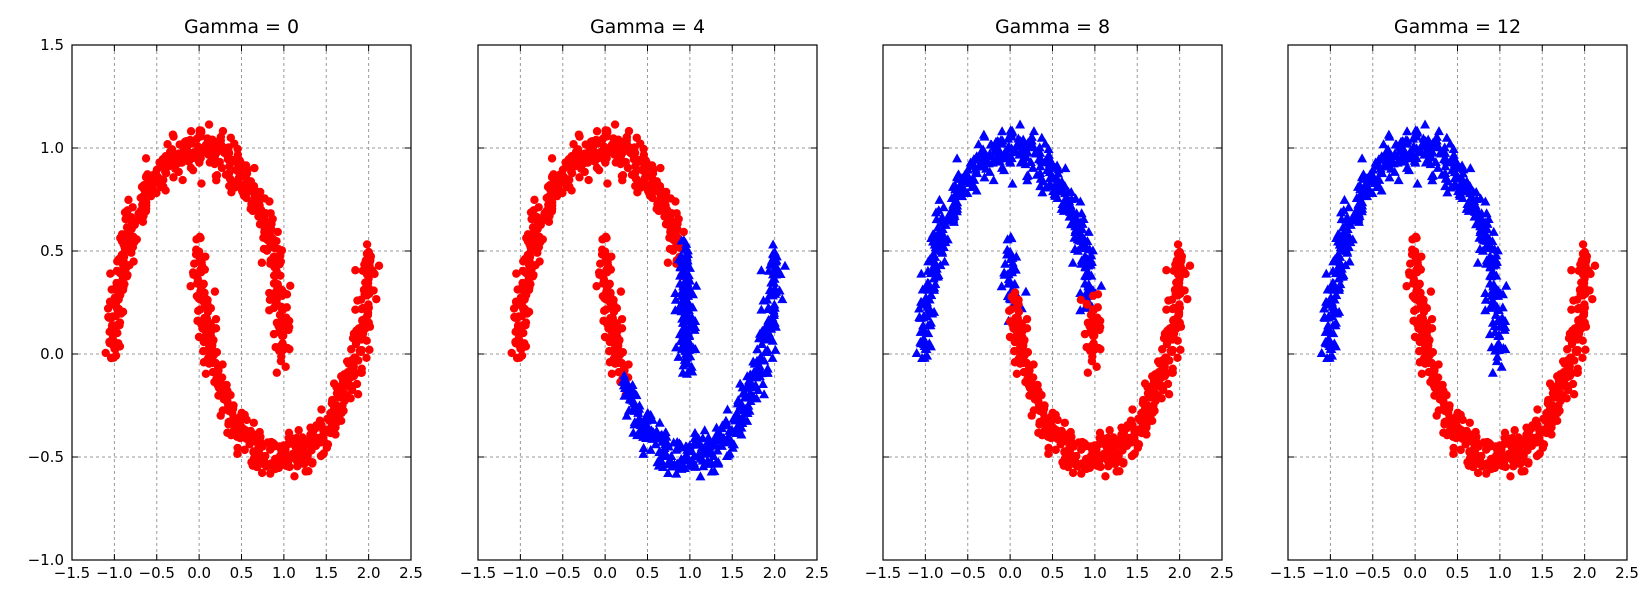 This screenshot has height=615, width=1650. Describe the element at coordinates (817, 573) in the screenshot. I see `x-tick-label: 2.5` at that location.